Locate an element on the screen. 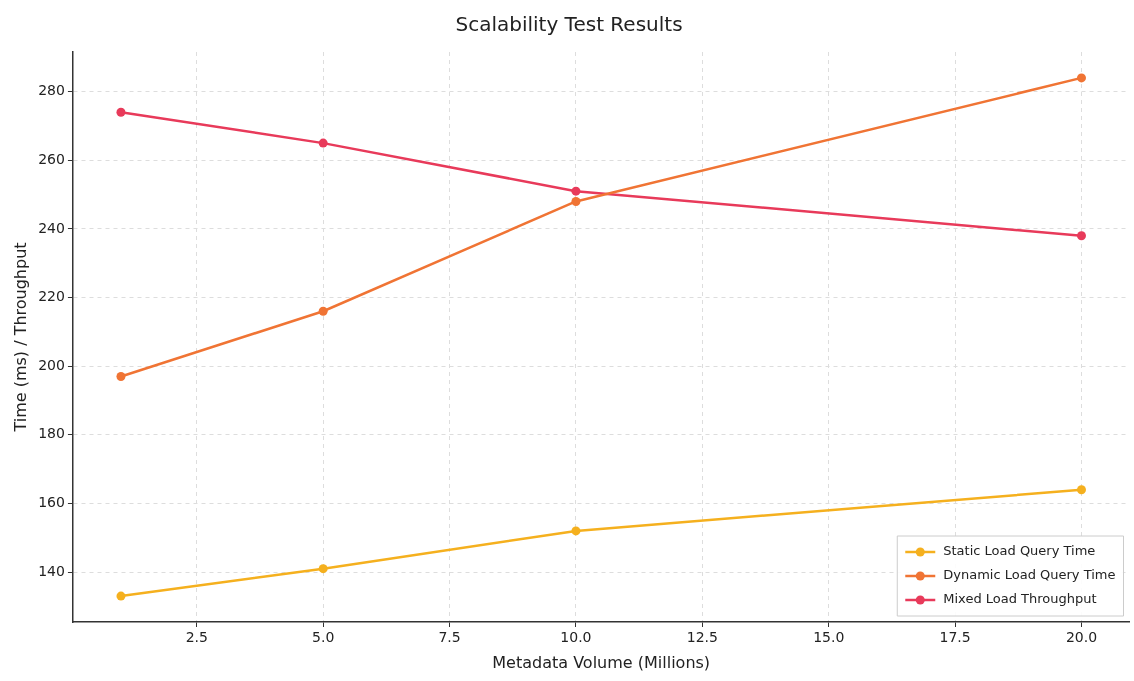 The width and height of the screenshot is (1134, 681). x-tick-label: 5.0 is located at coordinates (323, 637).